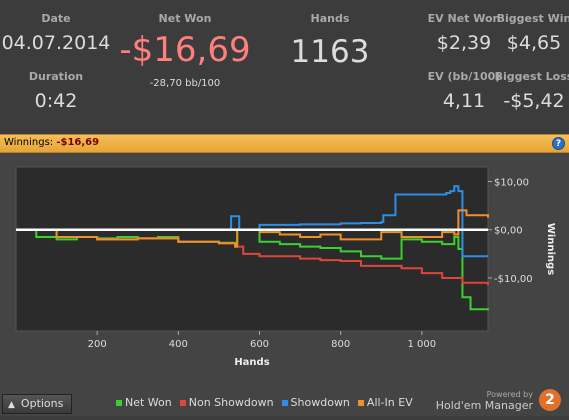  What do you see at coordinates (251, 362) in the screenshot?
I see `x-axis-label: Hands` at bounding box center [251, 362].